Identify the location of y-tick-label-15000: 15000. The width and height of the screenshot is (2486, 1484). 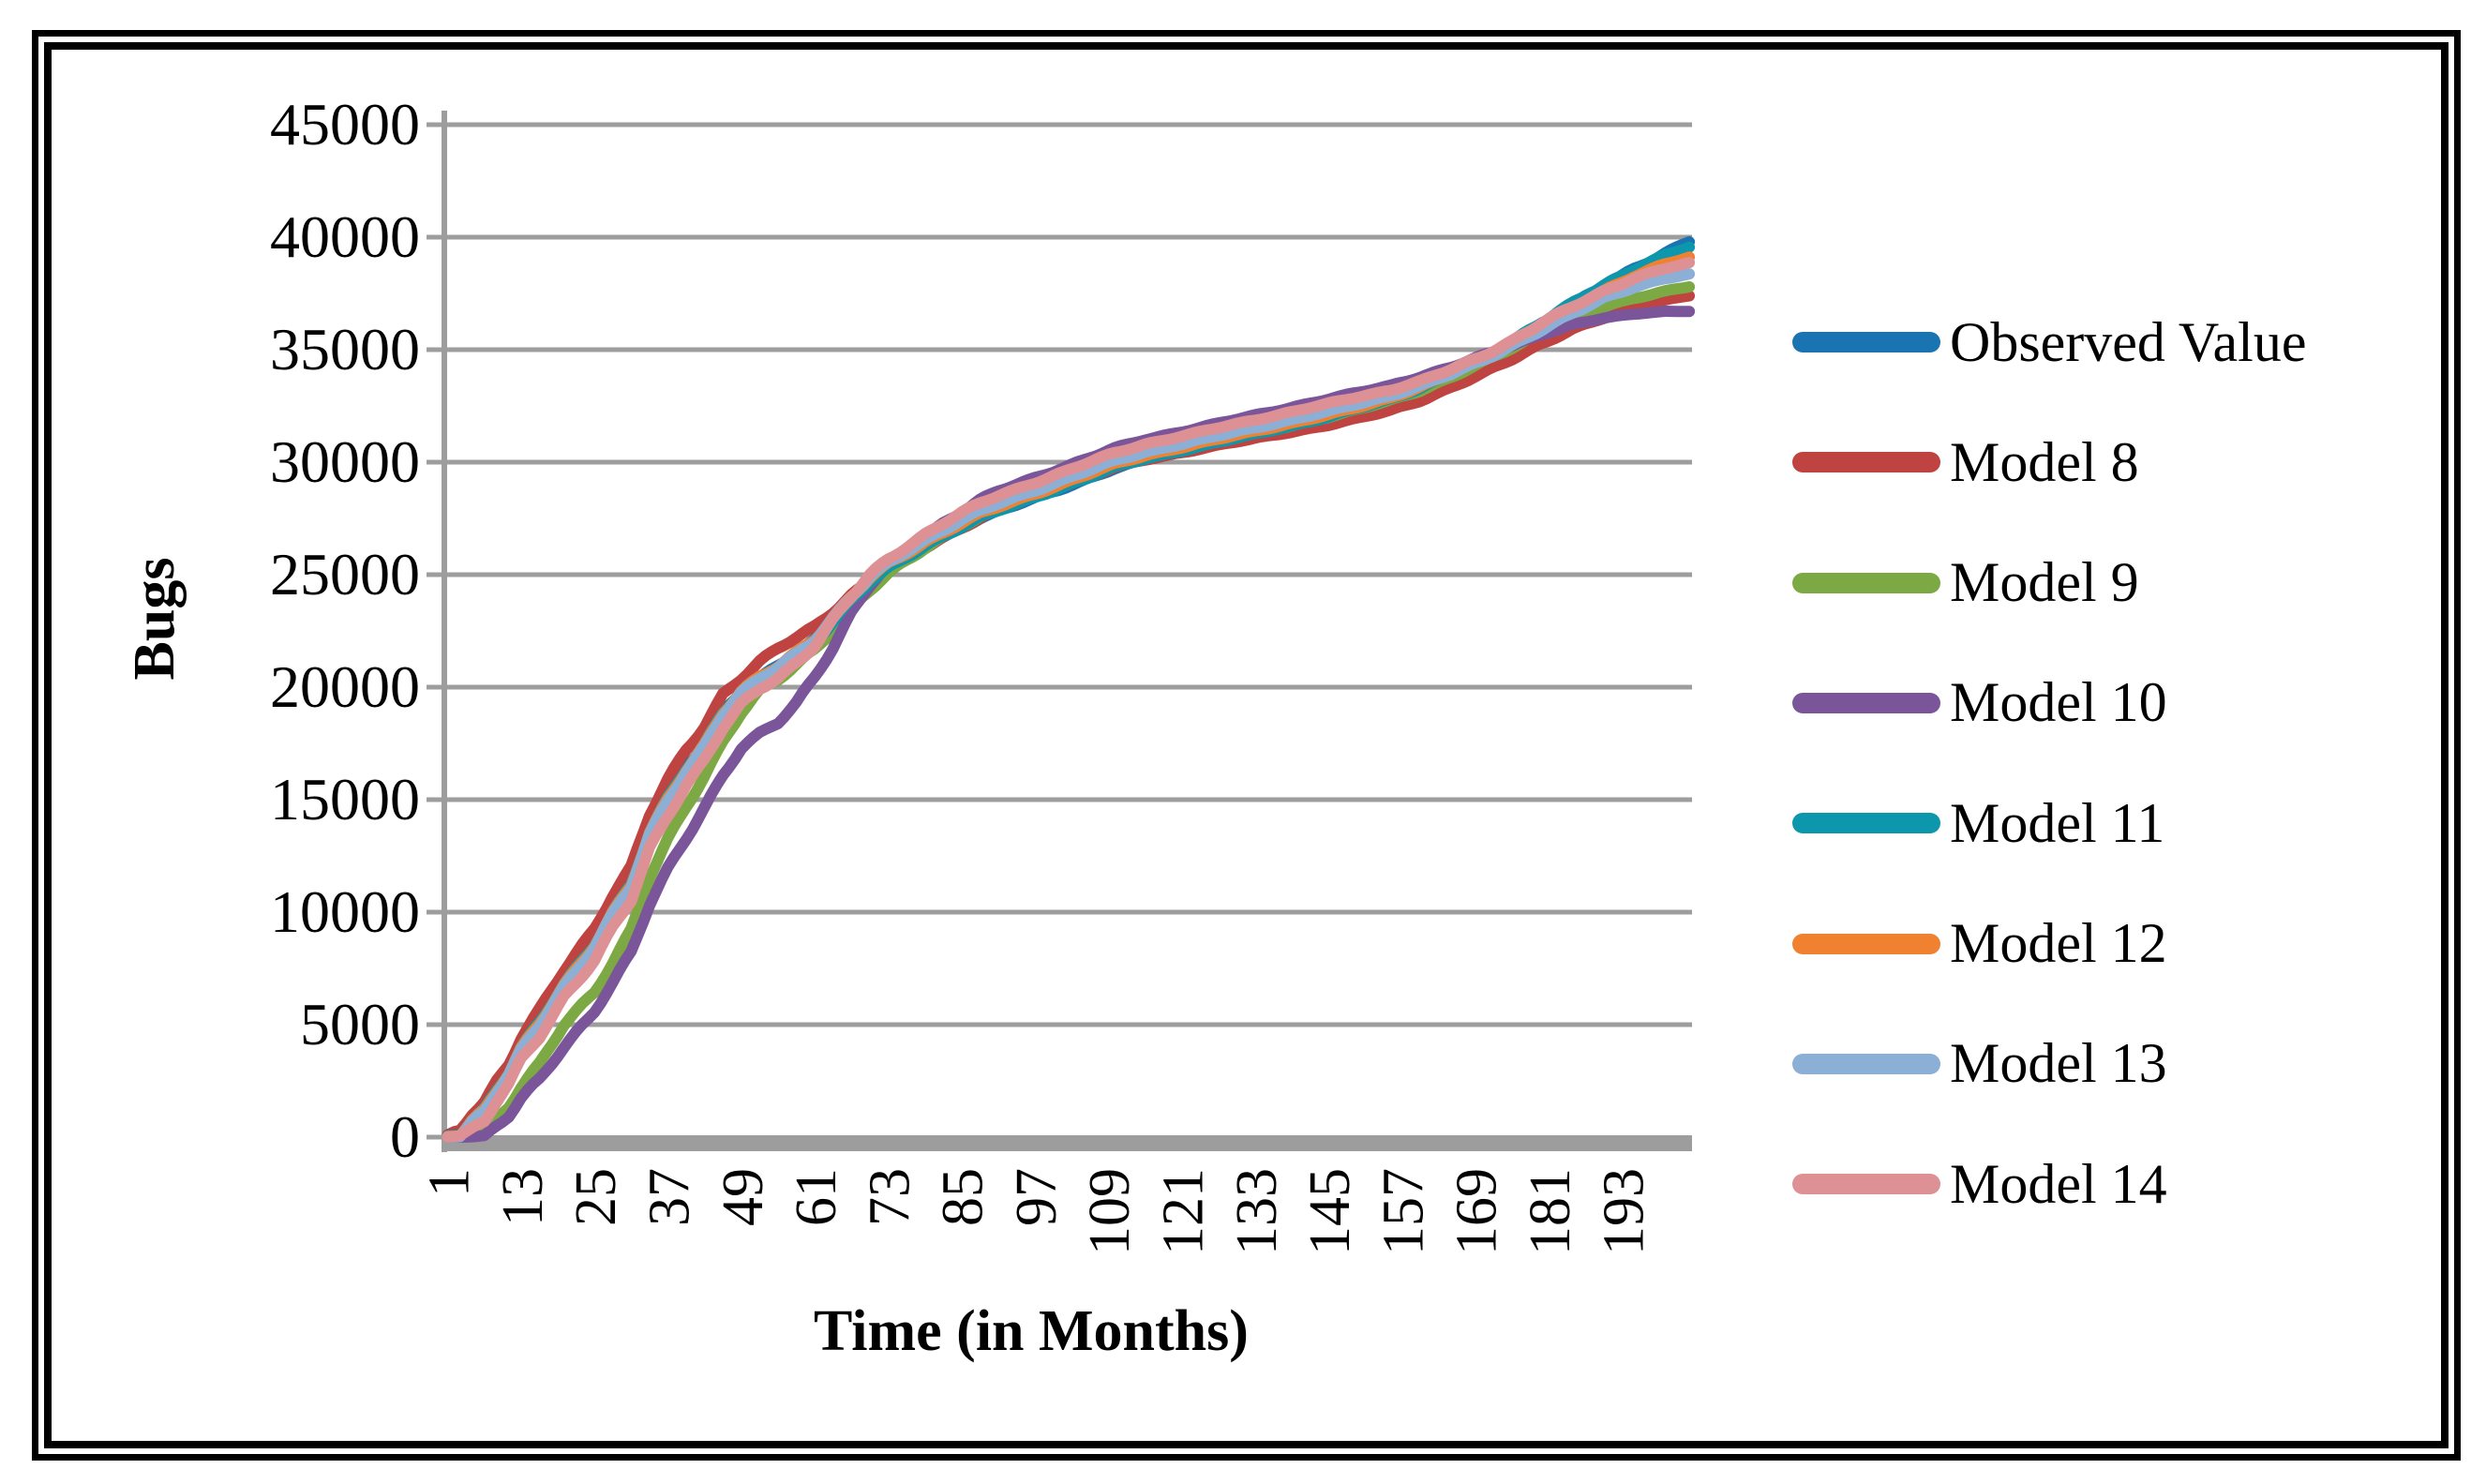
(345, 799).